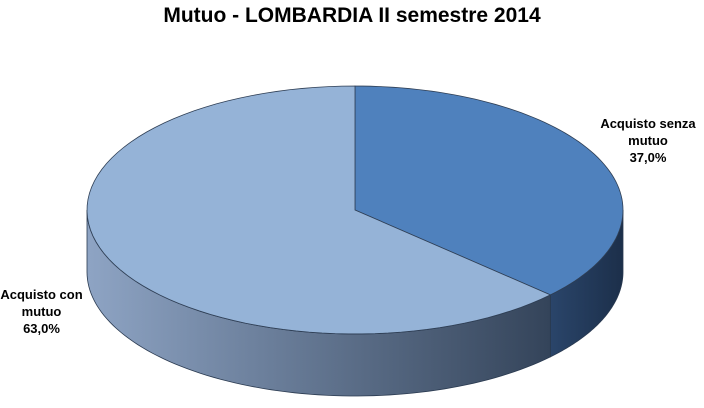 The height and width of the screenshot is (408, 704). I want to click on slice-label: Acquisto senza mutuo, so click(648, 132).